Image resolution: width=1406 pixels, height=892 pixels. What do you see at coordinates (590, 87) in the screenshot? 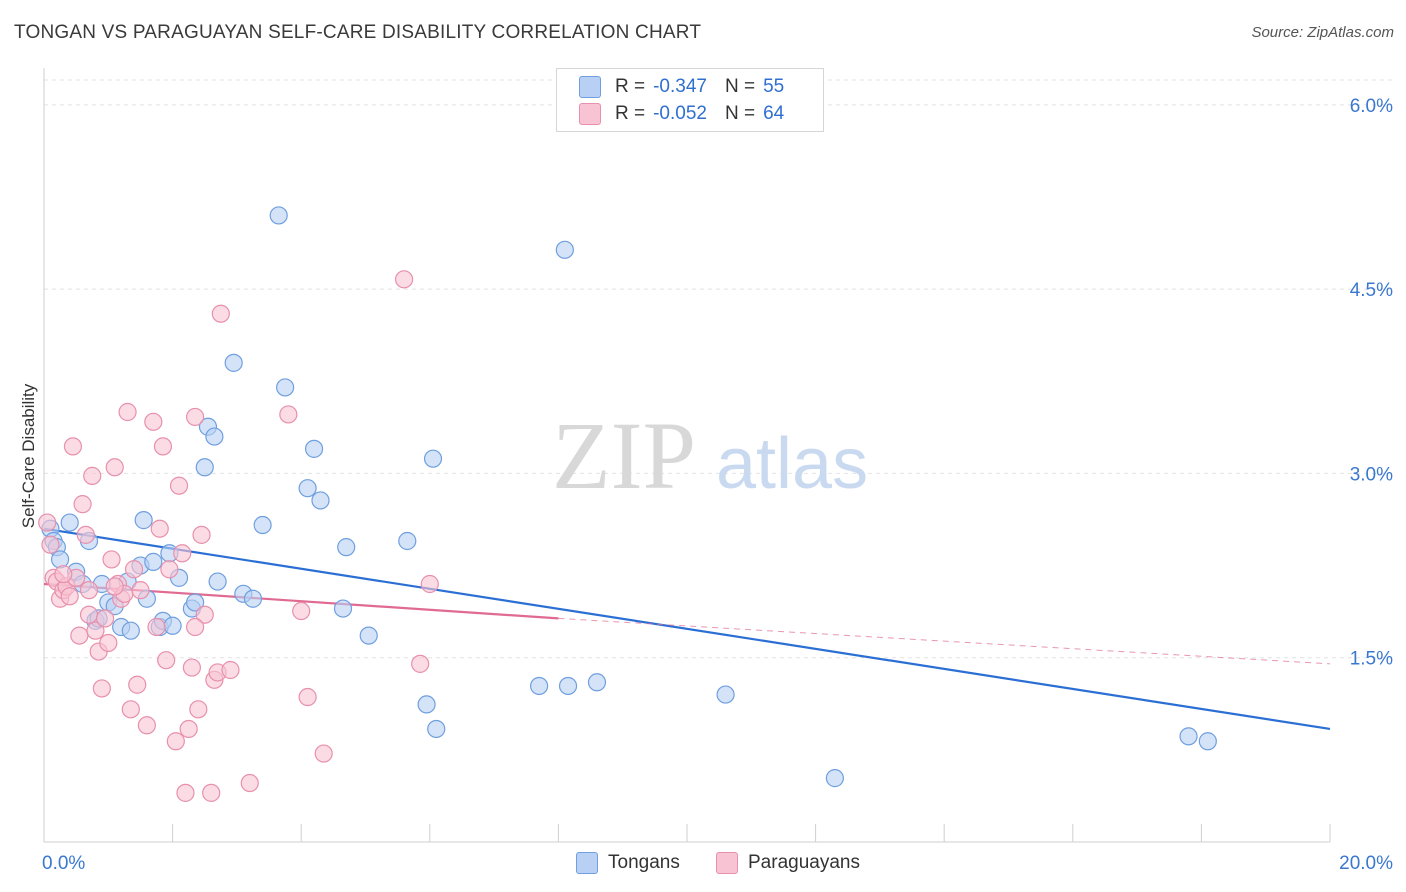
I see `legend-swatch-tongan` at bounding box center [590, 87].